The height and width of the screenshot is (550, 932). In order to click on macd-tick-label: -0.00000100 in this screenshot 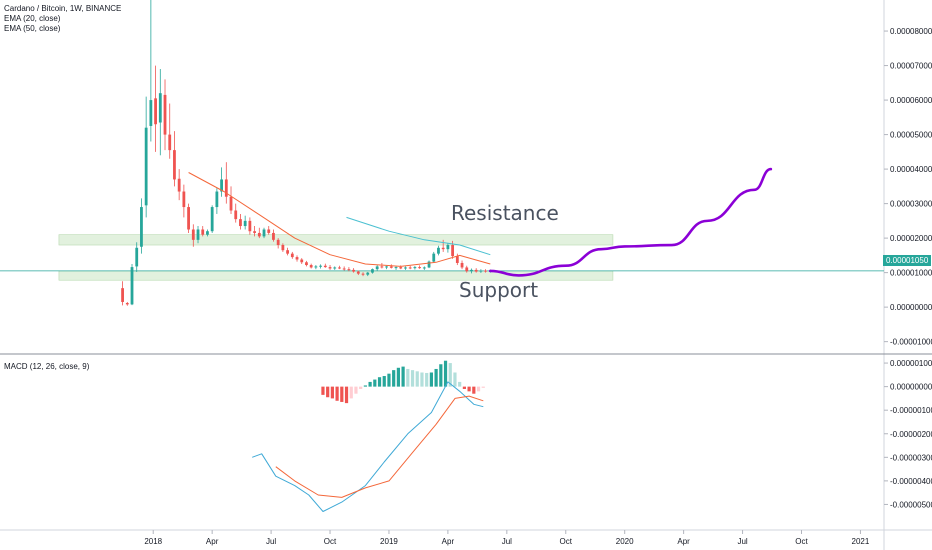, I will do `click(911, 410)`.